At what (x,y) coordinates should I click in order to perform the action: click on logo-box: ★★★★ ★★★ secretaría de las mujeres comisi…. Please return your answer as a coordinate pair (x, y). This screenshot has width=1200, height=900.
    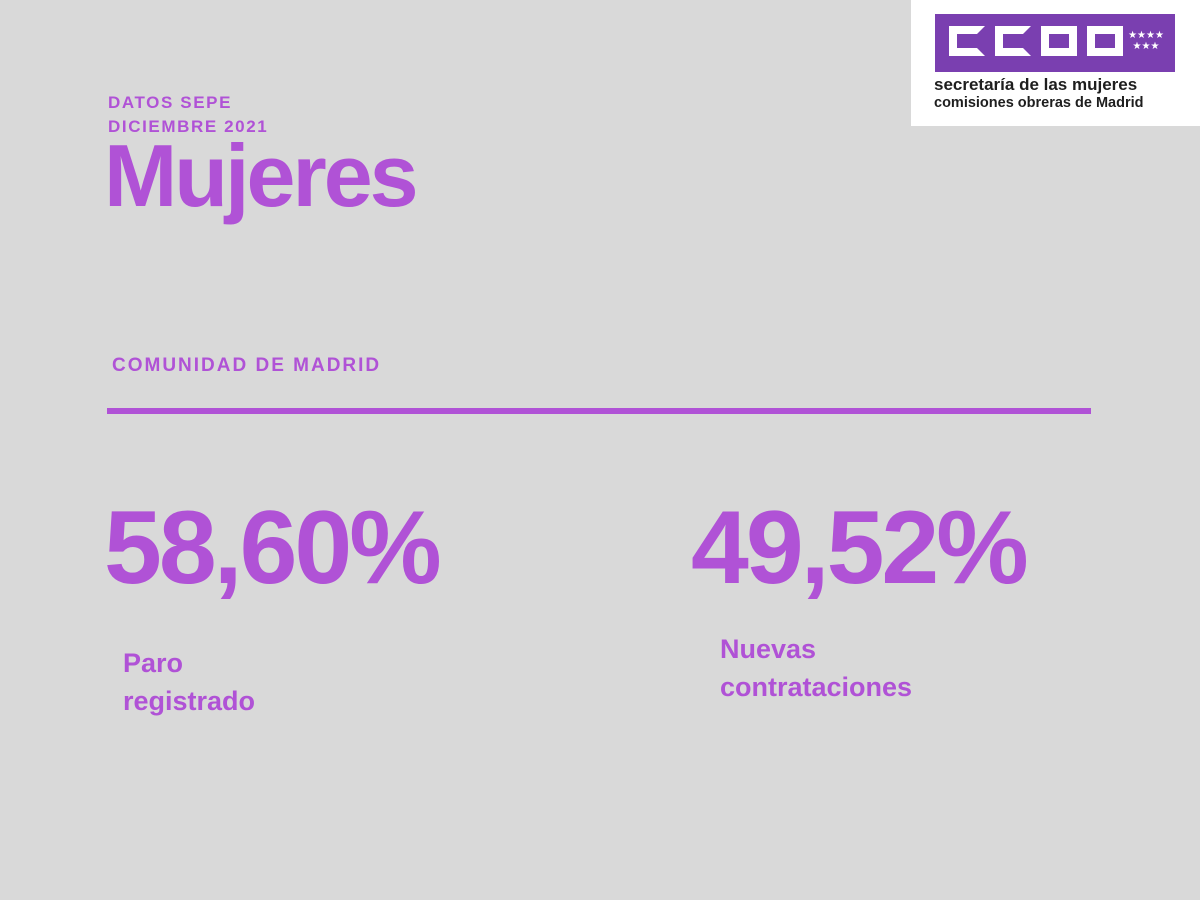
    Looking at the image, I should click on (1055, 63).